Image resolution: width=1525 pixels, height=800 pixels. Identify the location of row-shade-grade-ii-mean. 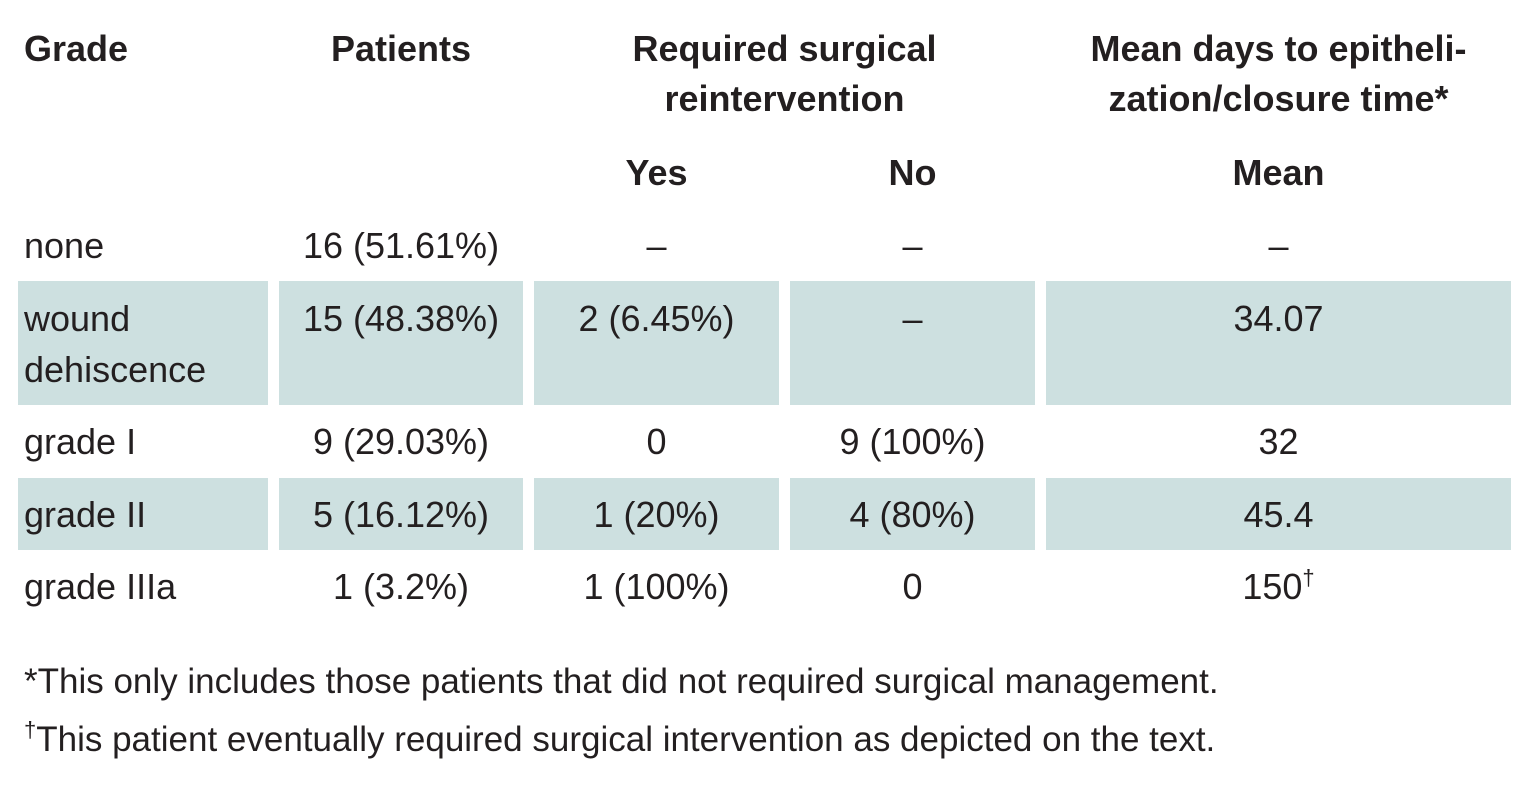
(1278, 514).